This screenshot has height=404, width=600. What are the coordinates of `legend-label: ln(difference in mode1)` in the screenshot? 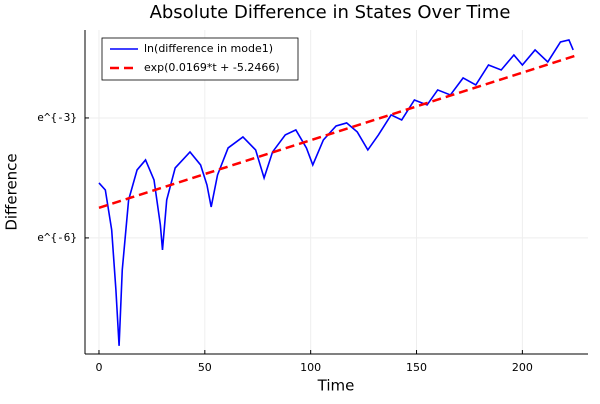 It's located at (208, 48).